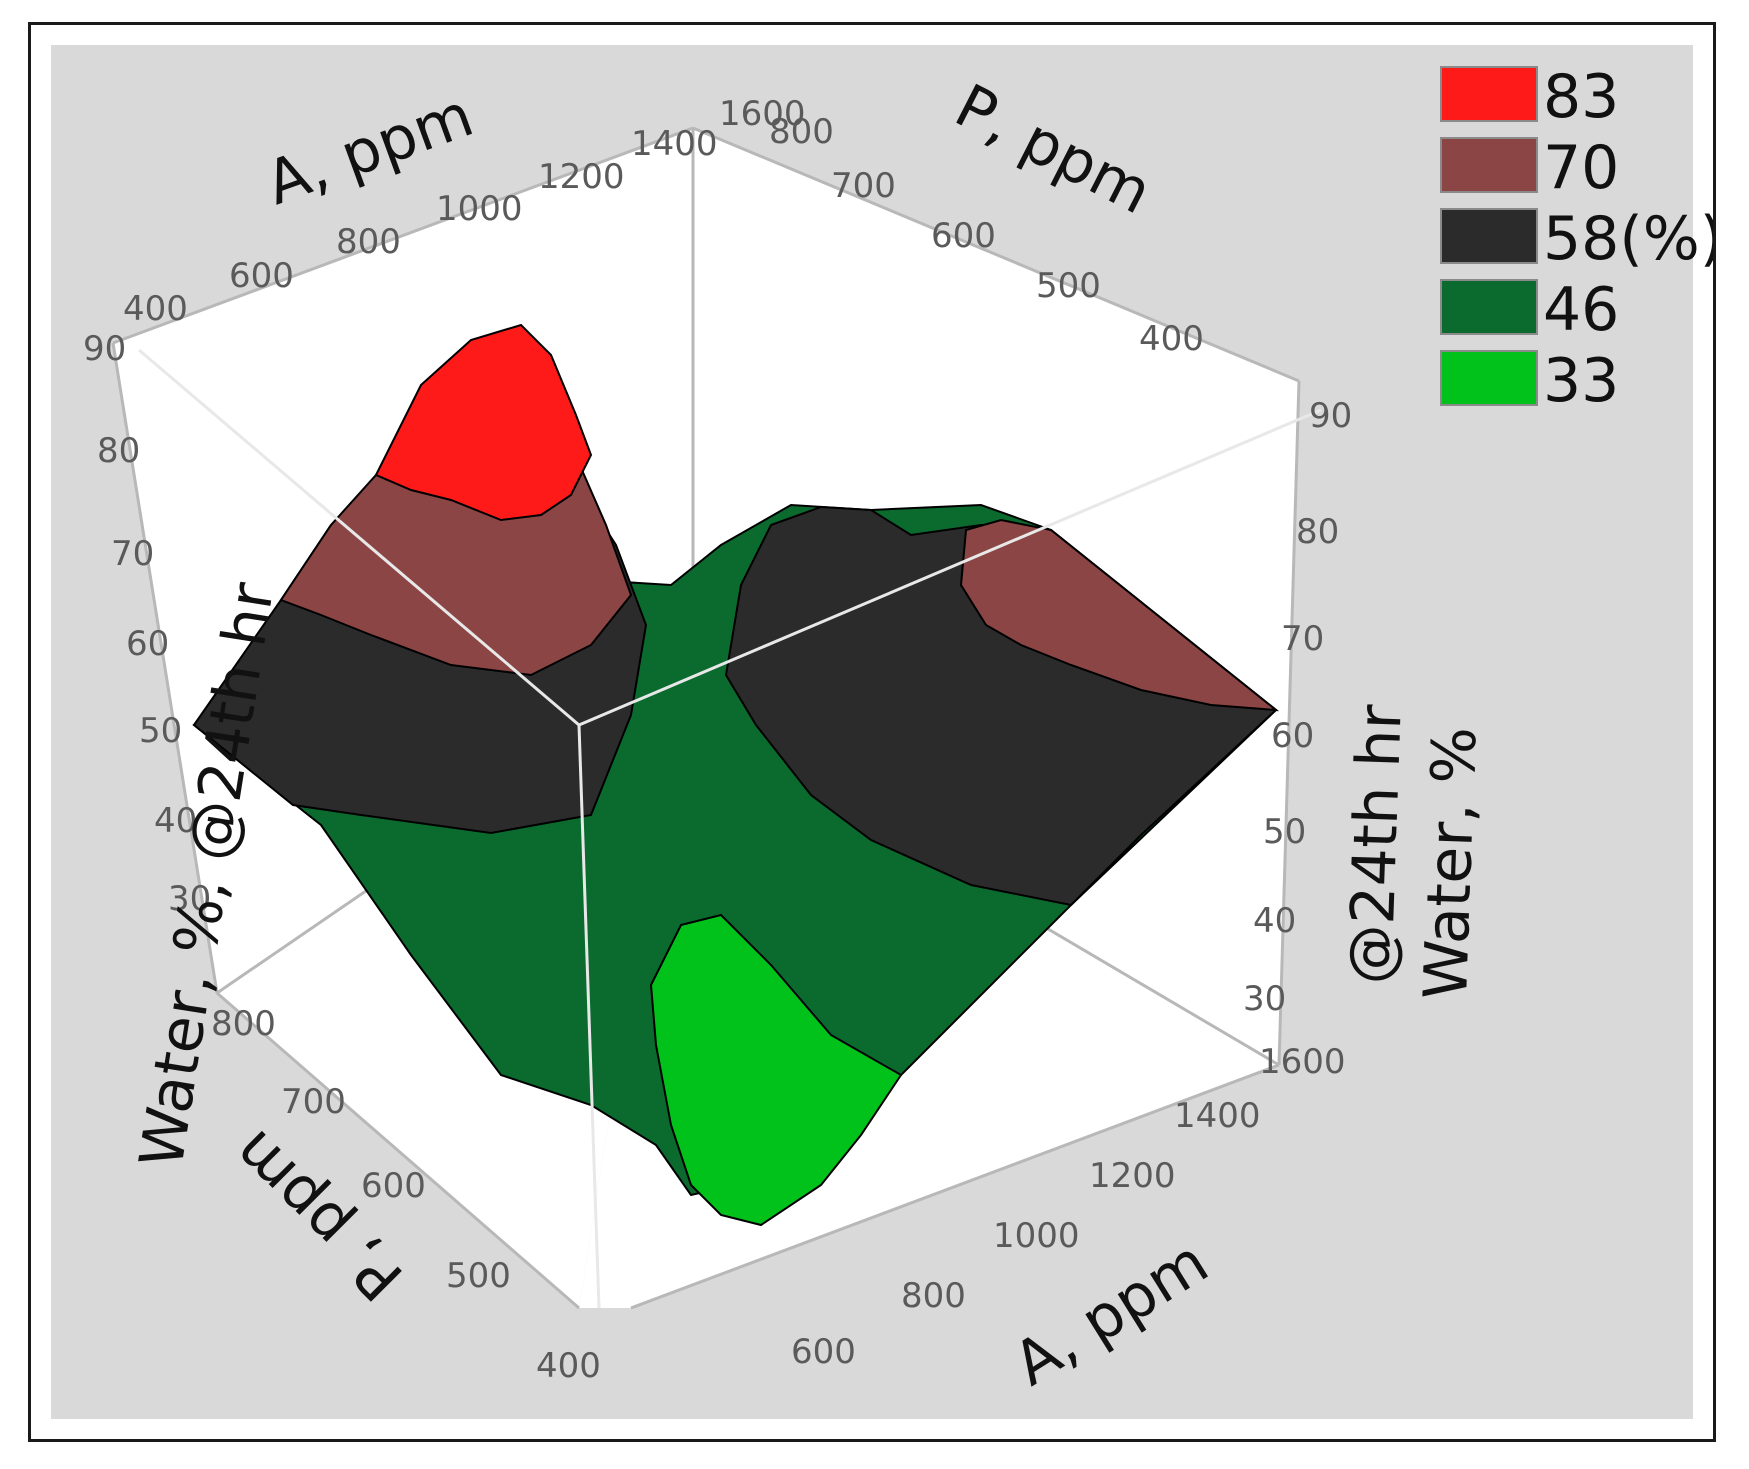 The height and width of the screenshot is (1469, 1749). I want to click on tick-a-top-400: 400, so click(155, 309).